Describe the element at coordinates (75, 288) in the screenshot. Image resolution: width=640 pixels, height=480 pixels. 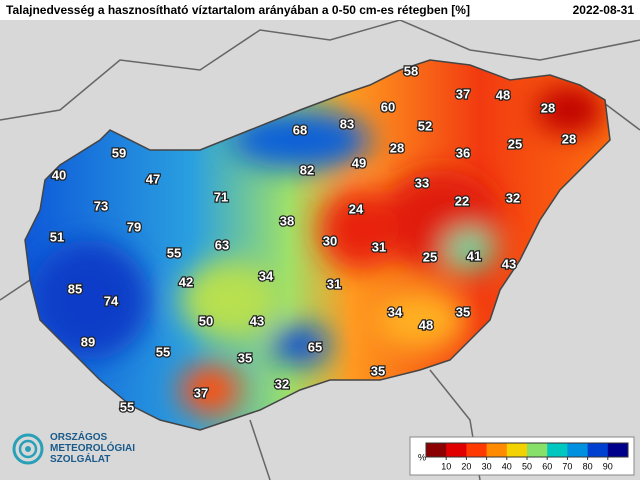
I see `station-value: 85` at that location.